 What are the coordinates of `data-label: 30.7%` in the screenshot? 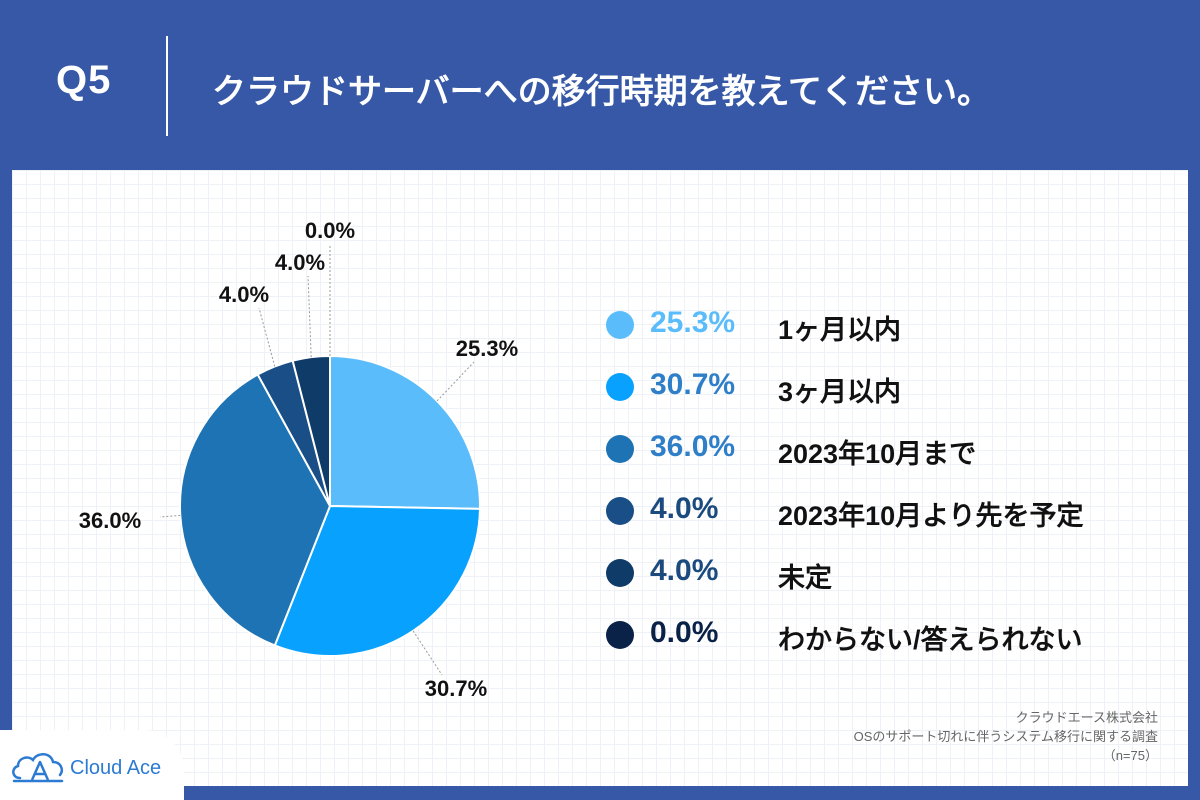 It's located at (456, 688).